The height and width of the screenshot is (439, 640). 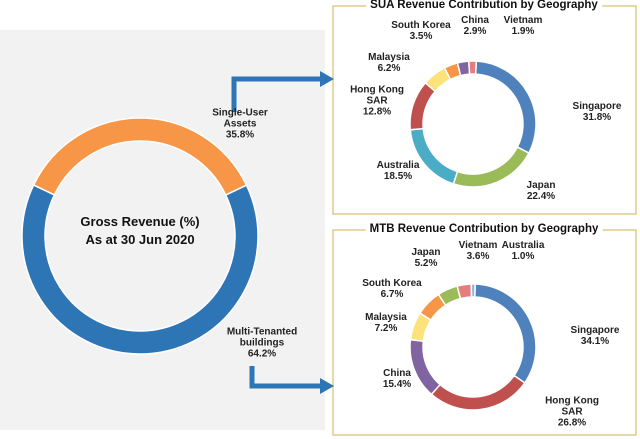 I want to click on value-label: 1.9%, so click(x=523, y=31).